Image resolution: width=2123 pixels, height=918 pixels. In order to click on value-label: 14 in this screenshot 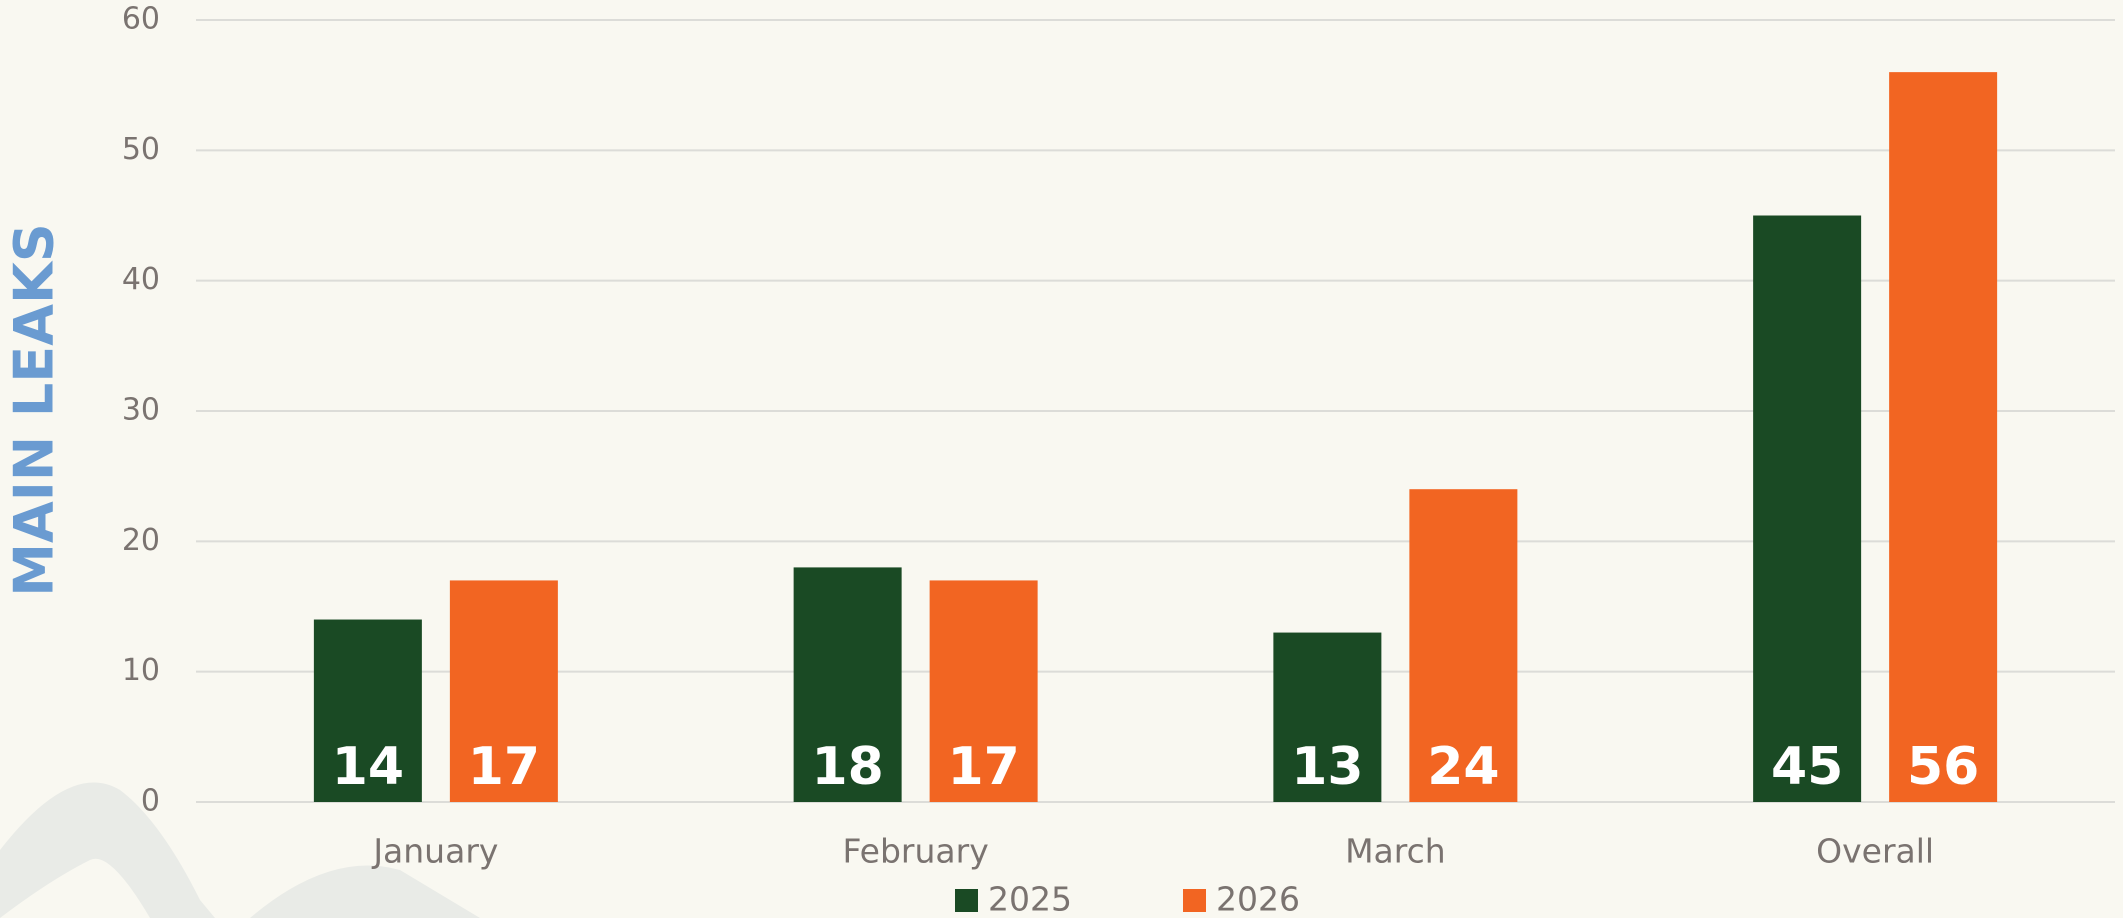, I will do `click(368, 767)`.